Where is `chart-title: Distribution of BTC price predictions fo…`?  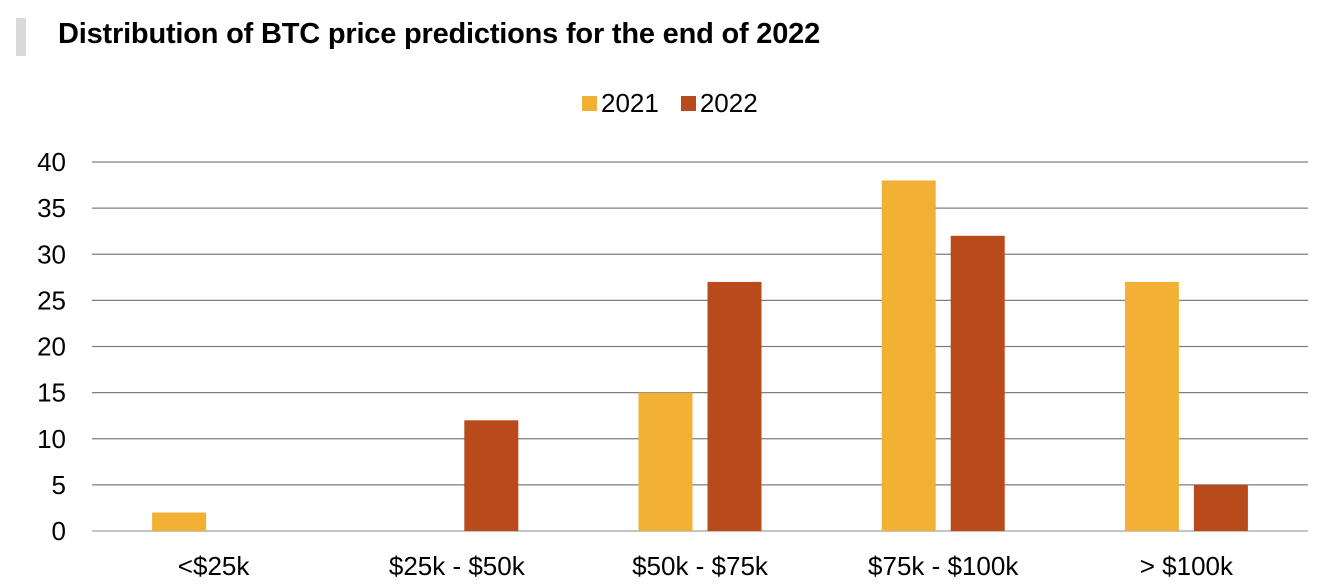 chart-title: Distribution of BTC price predictions fo… is located at coordinates (439, 34).